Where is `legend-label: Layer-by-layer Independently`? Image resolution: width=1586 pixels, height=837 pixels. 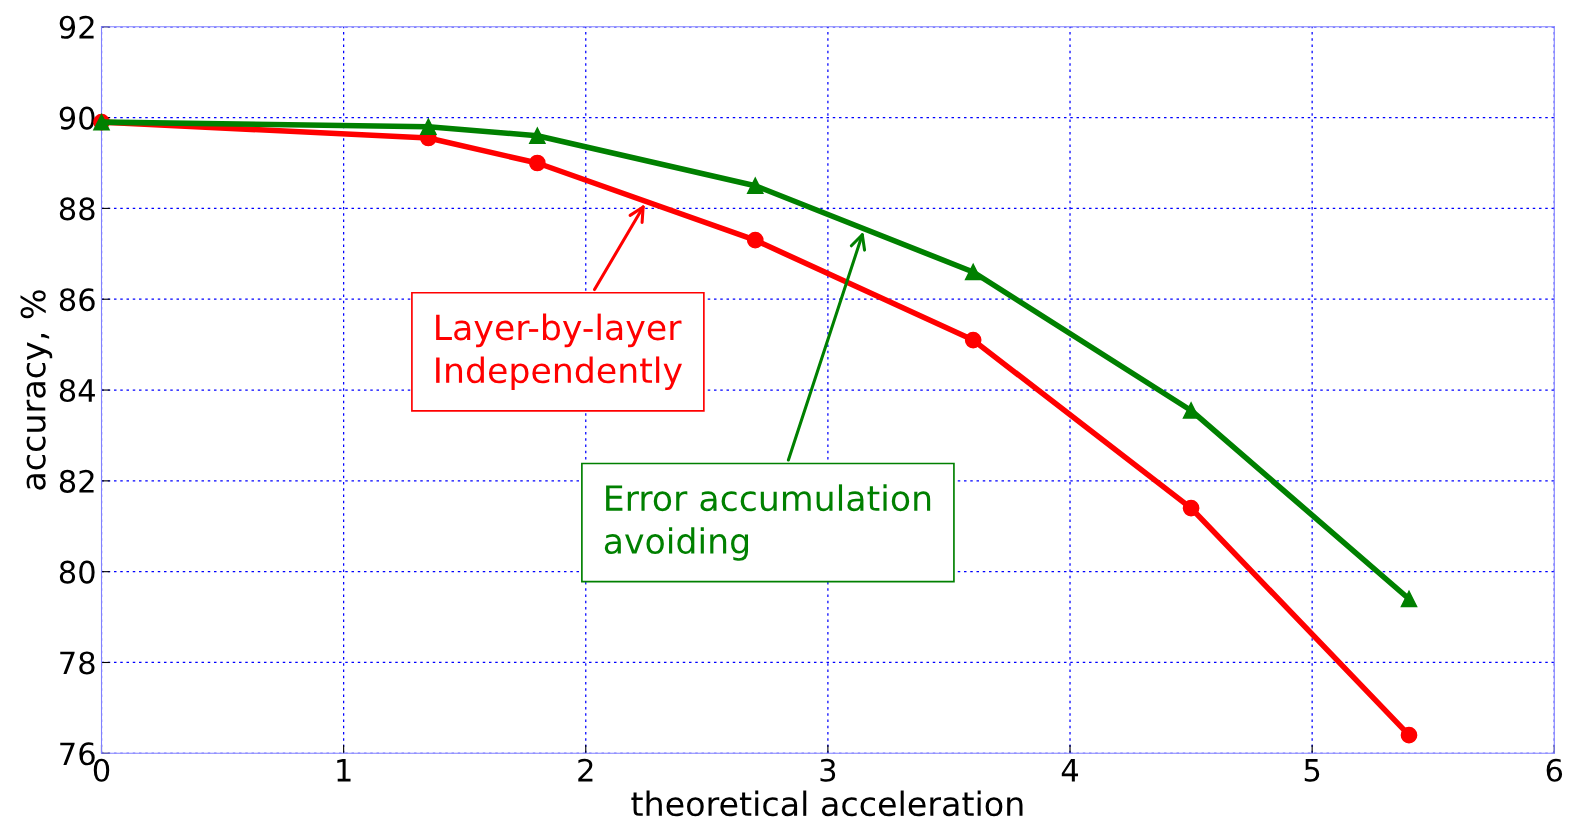
legend-label: Layer-by-layer Independently is located at coordinates (559, 352).